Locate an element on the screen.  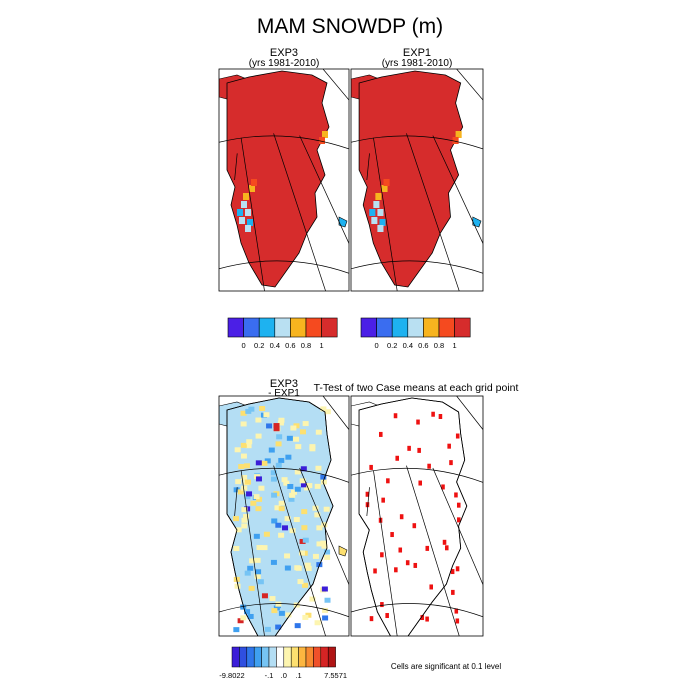
significance-note: Cells are significant at 0.1 level is located at coordinates (446, 666).